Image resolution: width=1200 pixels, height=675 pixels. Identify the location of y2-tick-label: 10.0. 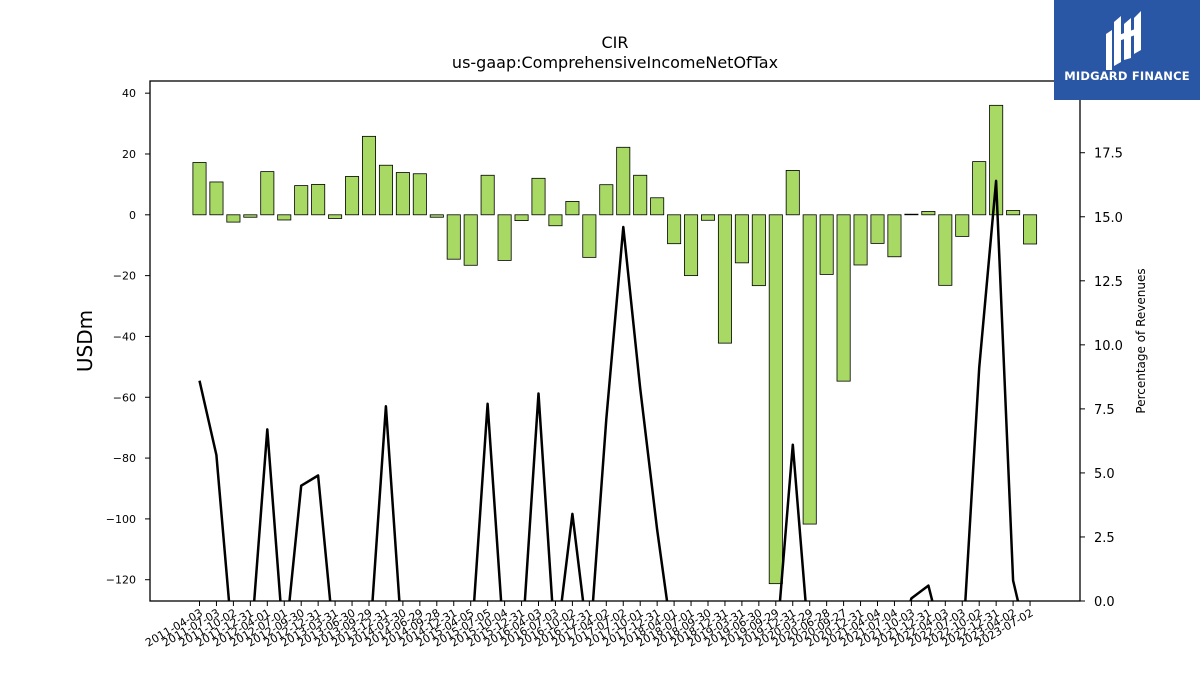
(1108, 346).